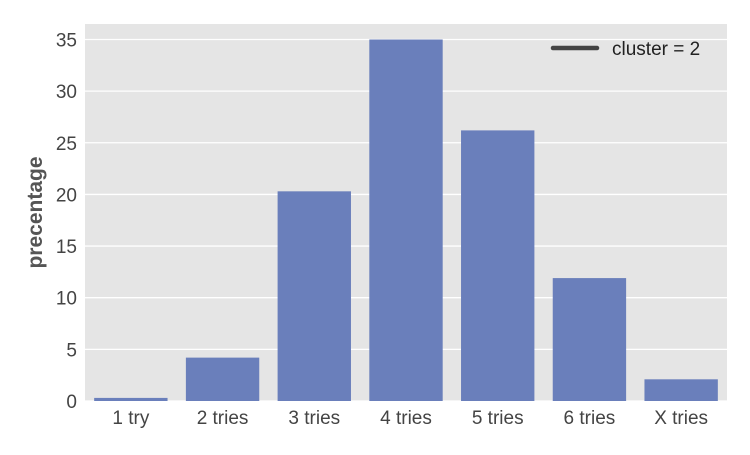 This screenshot has width=750, height=455. Describe the element at coordinates (66, 221) in the screenshot. I see `y-axis-ticks: 0 5 10 15 20 25 30 35` at that location.